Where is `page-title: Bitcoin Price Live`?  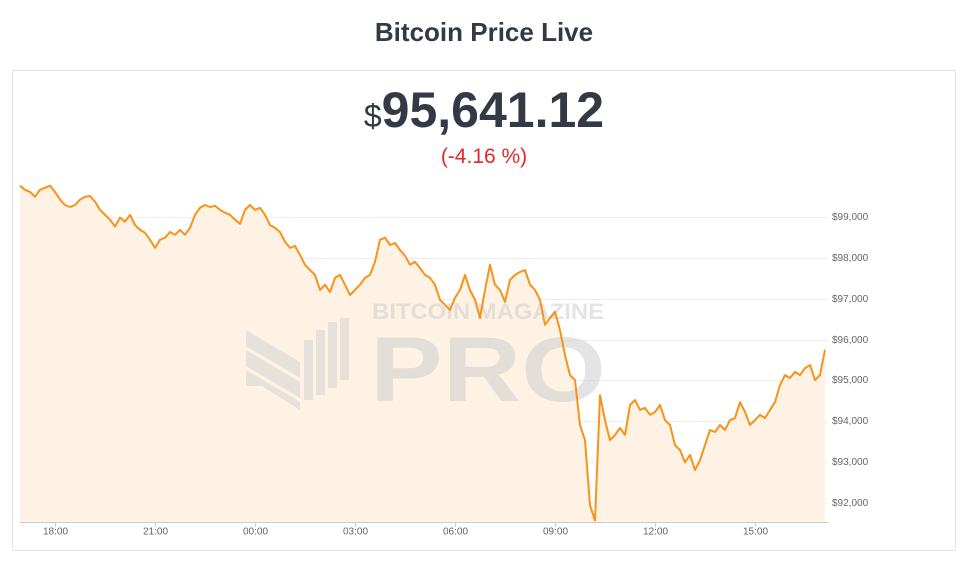 page-title: Bitcoin Price Live is located at coordinates (484, 32).